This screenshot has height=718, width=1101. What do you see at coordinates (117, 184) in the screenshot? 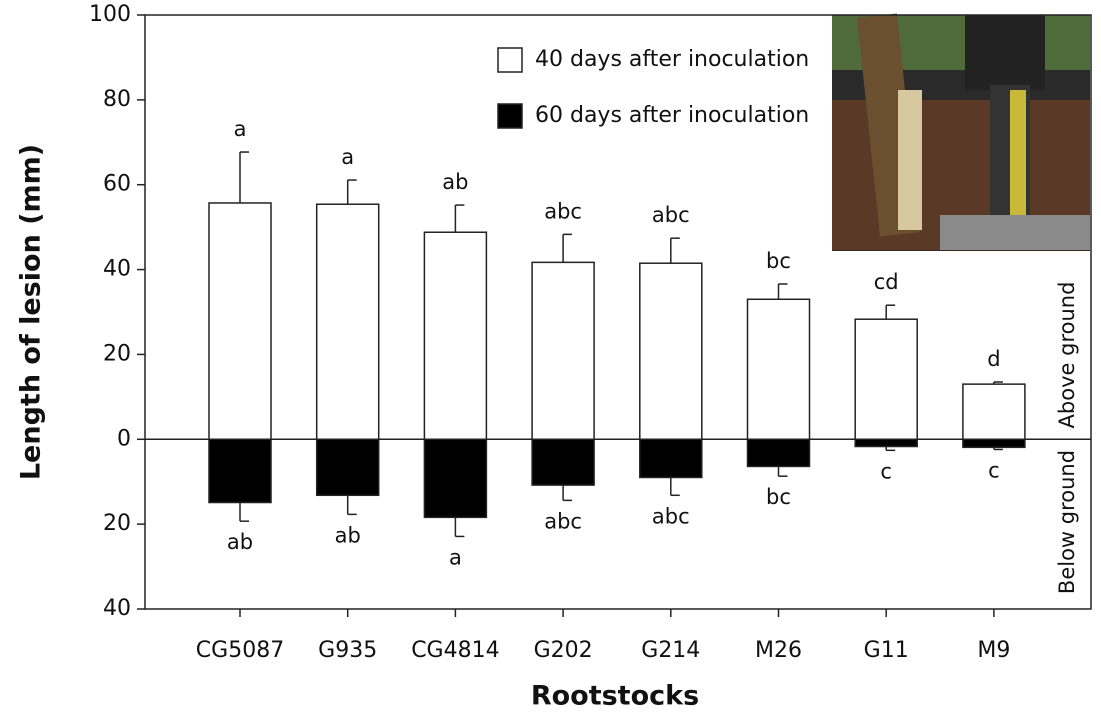
I see `y-tick-label: 60` at bounding box center [117, 184].